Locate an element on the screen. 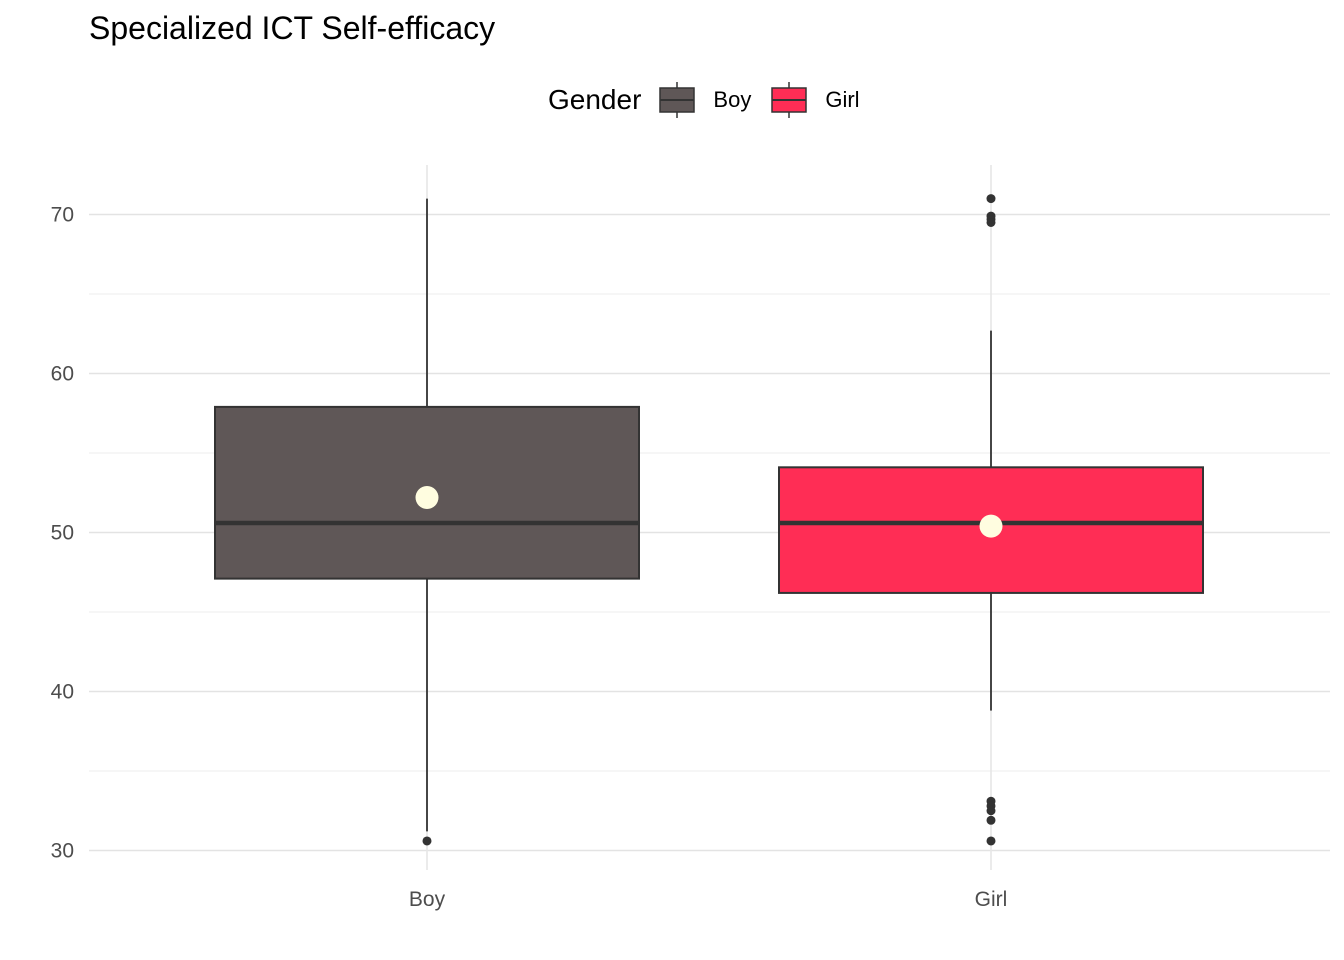 This screenshot has width=1344, height=960. y-tick-label: 50 is located at coordinates (62, 533).